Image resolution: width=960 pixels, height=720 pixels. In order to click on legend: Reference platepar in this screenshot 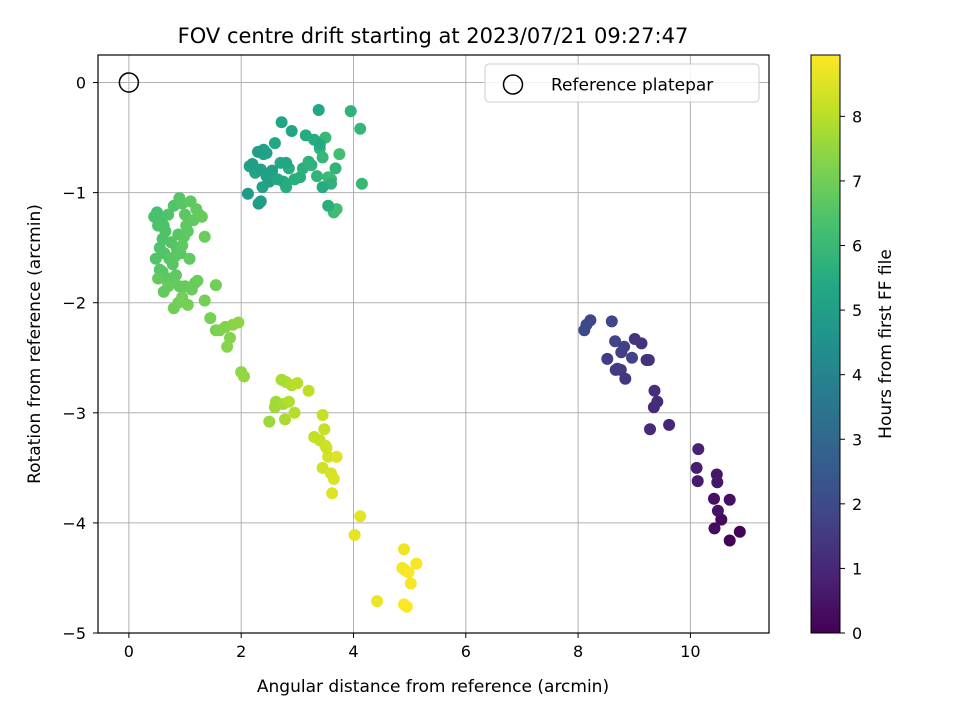, I will do `click(622, 83)`.